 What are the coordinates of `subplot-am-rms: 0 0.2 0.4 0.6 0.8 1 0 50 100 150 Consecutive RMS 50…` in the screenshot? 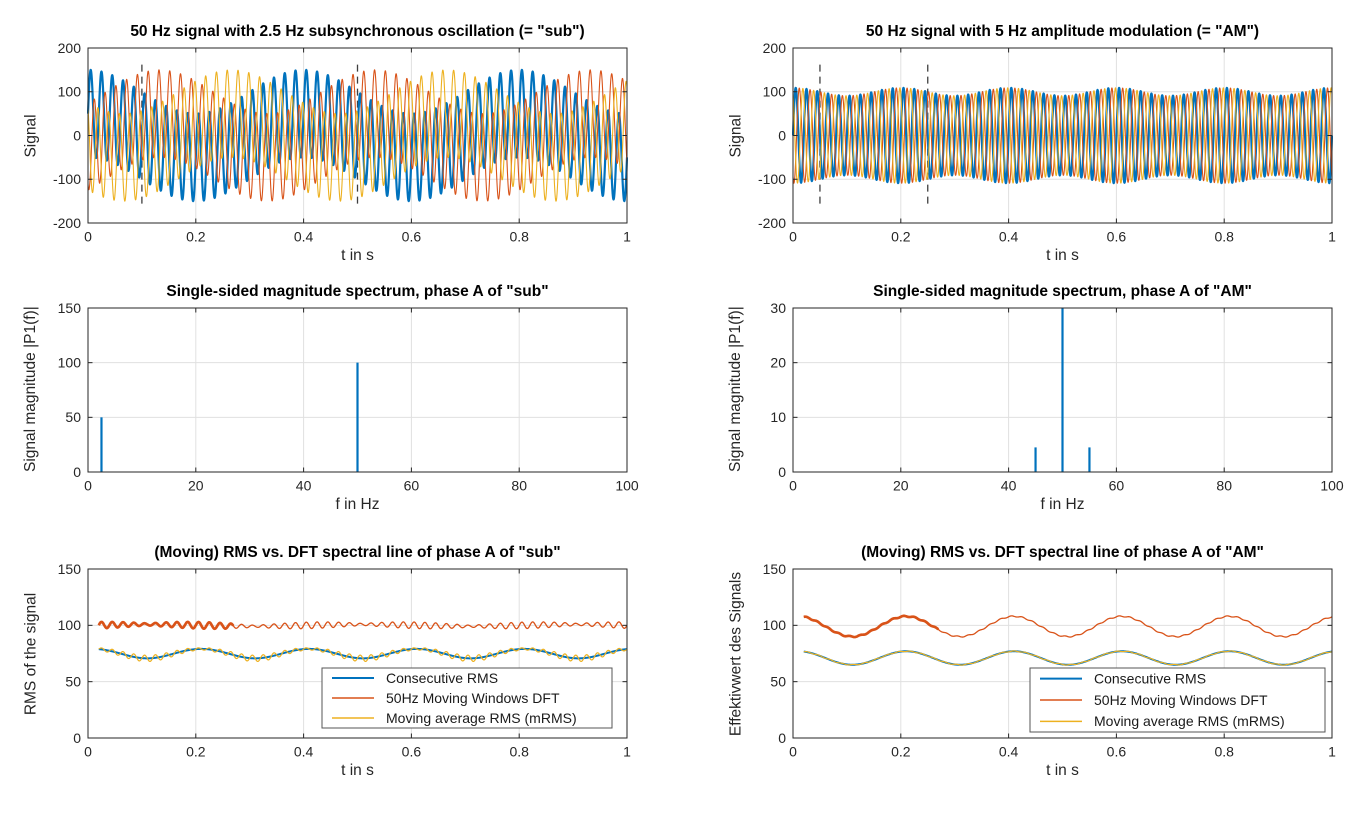 It's located at (1049, 660).